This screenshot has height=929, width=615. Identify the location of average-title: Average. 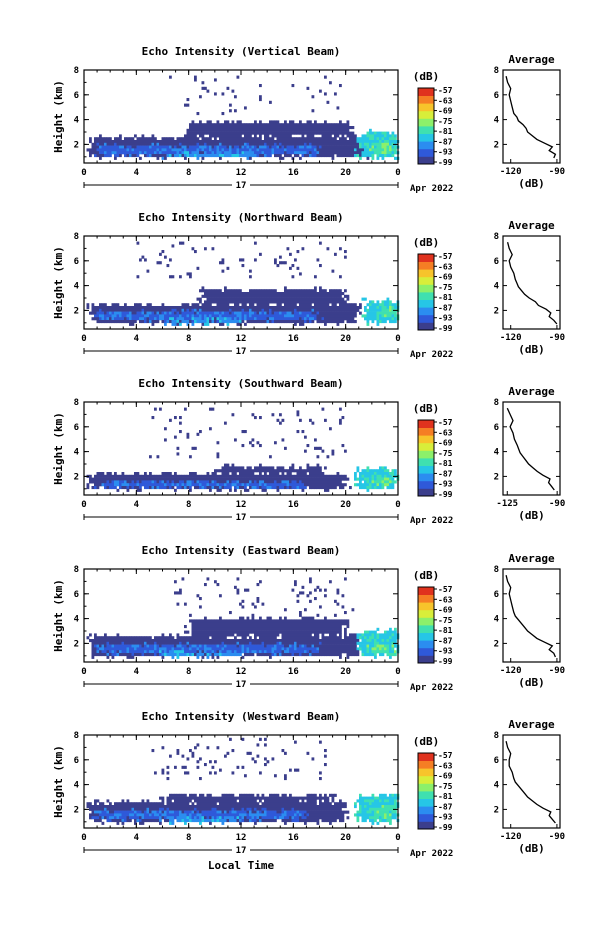
(531, 225).